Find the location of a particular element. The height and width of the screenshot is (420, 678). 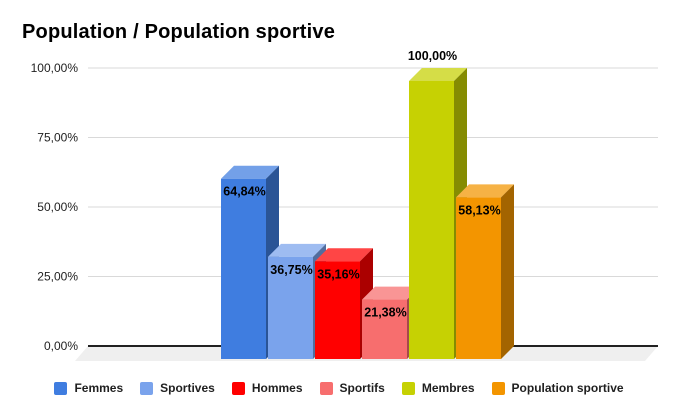

chart-title: Population / Population sportive is located at coordinates (179, 32).